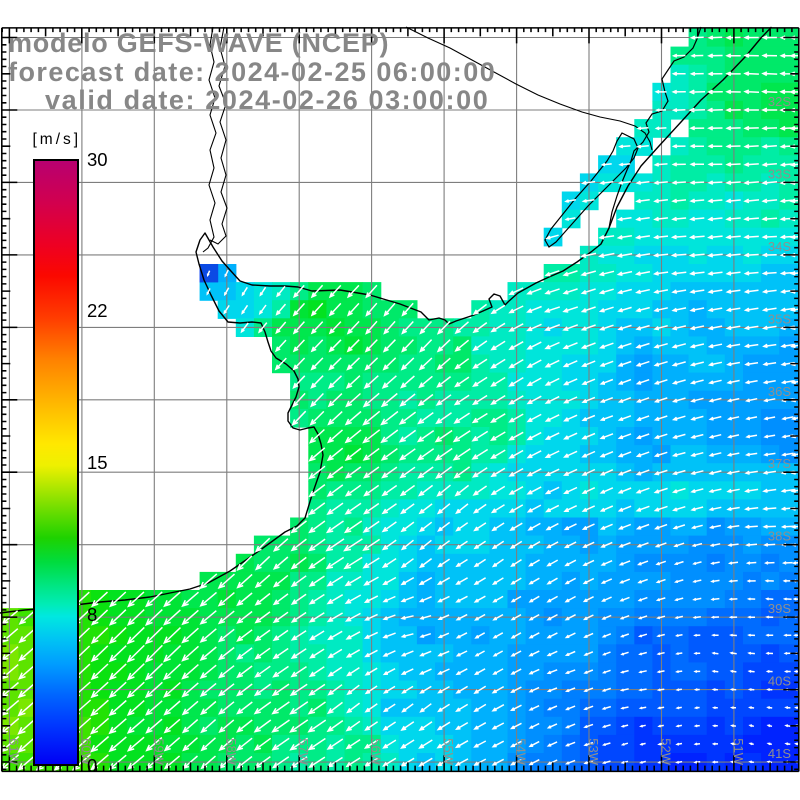 The width and height of the screenshot is (800, 800). Describe the element at coordinates (448, 751) in the screenshot. I see `svg-text: 55W` at that location.